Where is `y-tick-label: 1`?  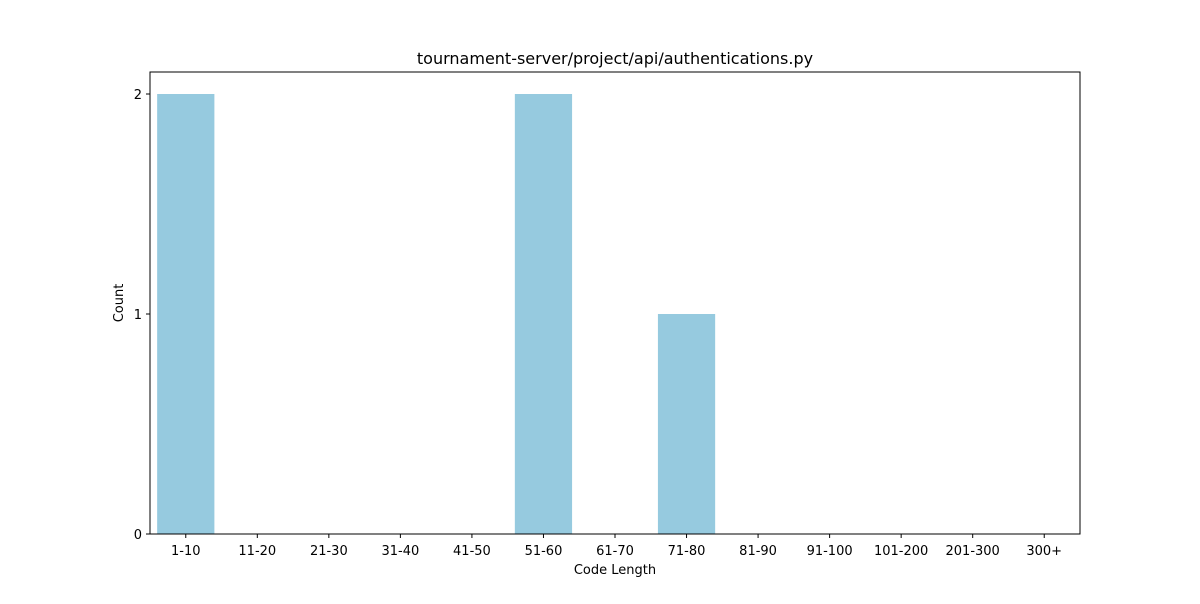
y-tick-label: 1 is located at coordinates (138, 315).